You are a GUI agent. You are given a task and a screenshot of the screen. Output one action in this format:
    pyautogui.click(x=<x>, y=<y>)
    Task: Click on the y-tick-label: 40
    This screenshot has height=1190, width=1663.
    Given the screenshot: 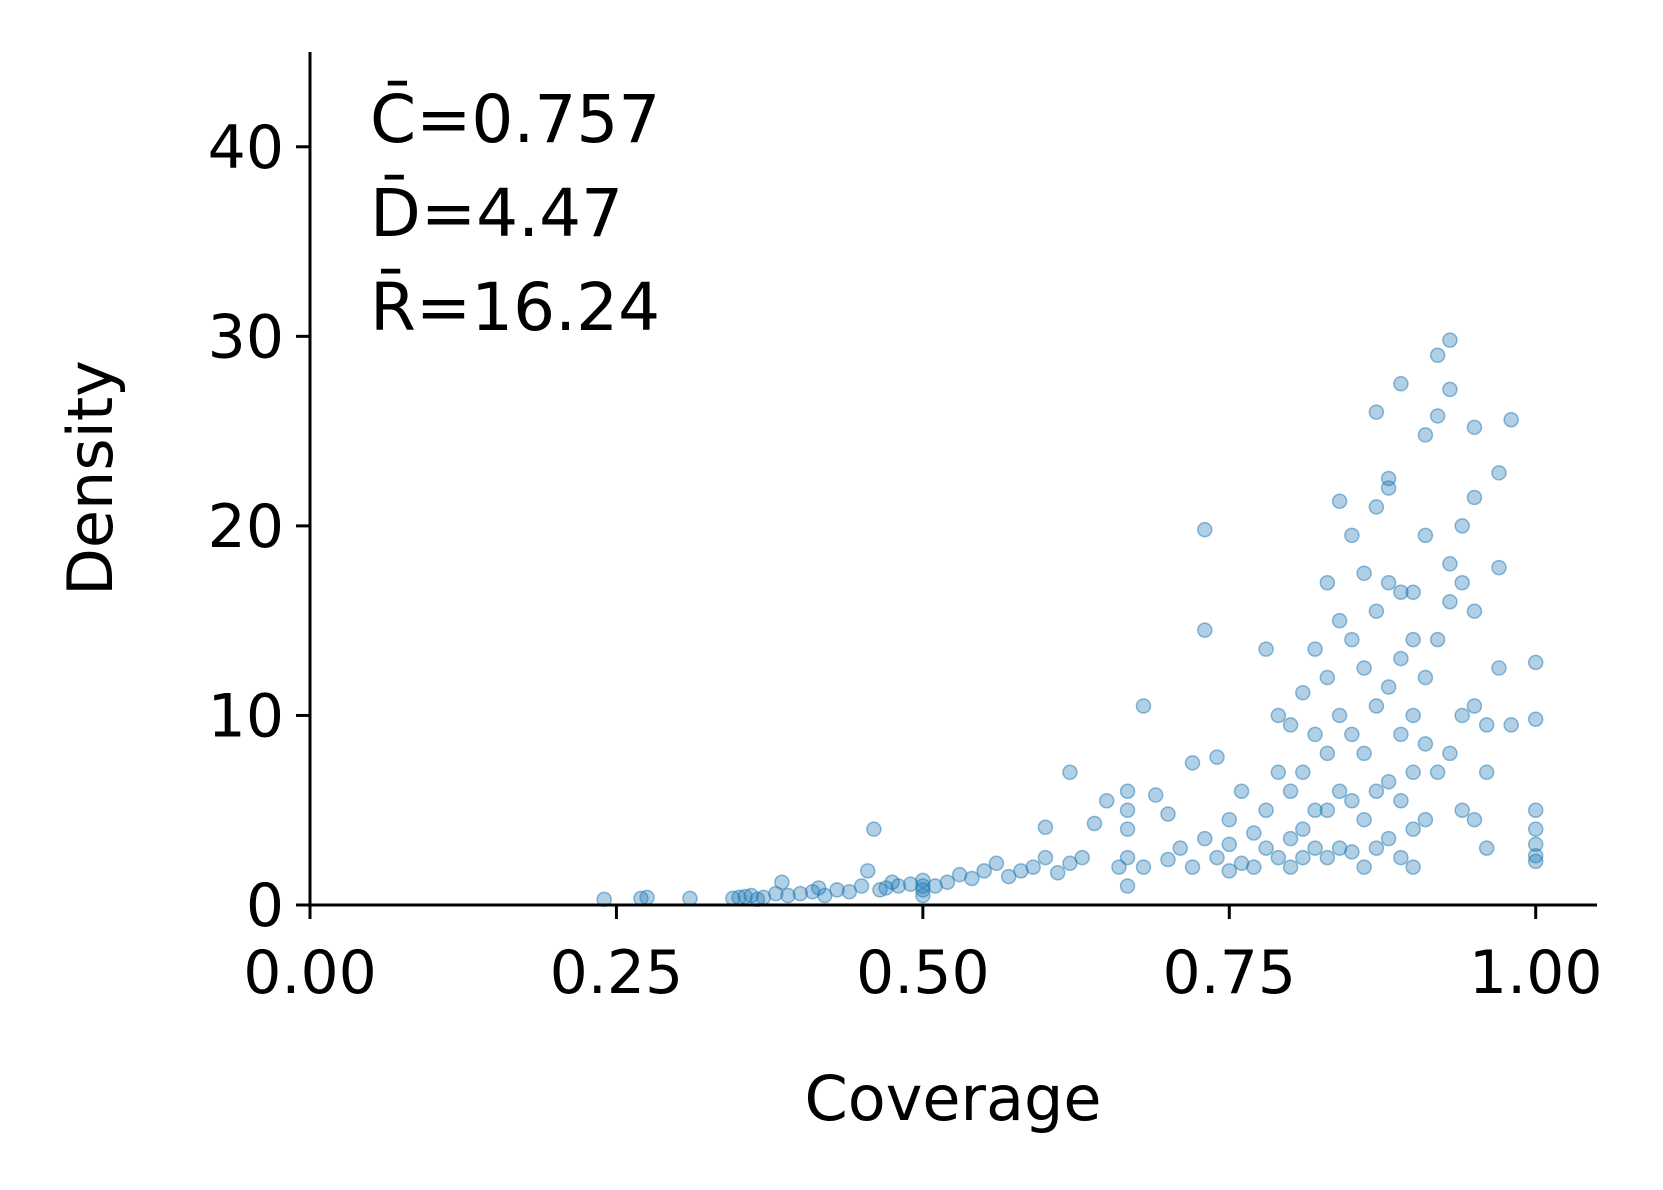 What is the action you would take?
    pyautogui.click(x=246, y=148)
    